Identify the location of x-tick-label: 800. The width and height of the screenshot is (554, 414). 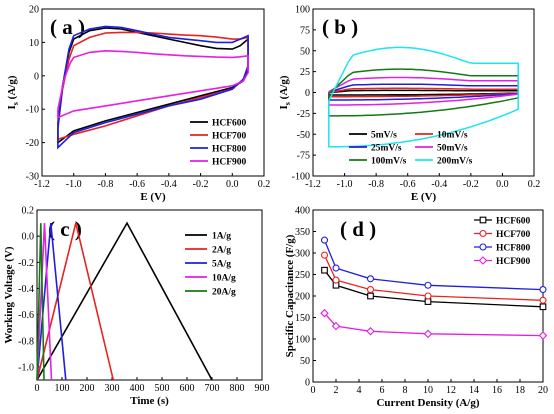
(237, 388).